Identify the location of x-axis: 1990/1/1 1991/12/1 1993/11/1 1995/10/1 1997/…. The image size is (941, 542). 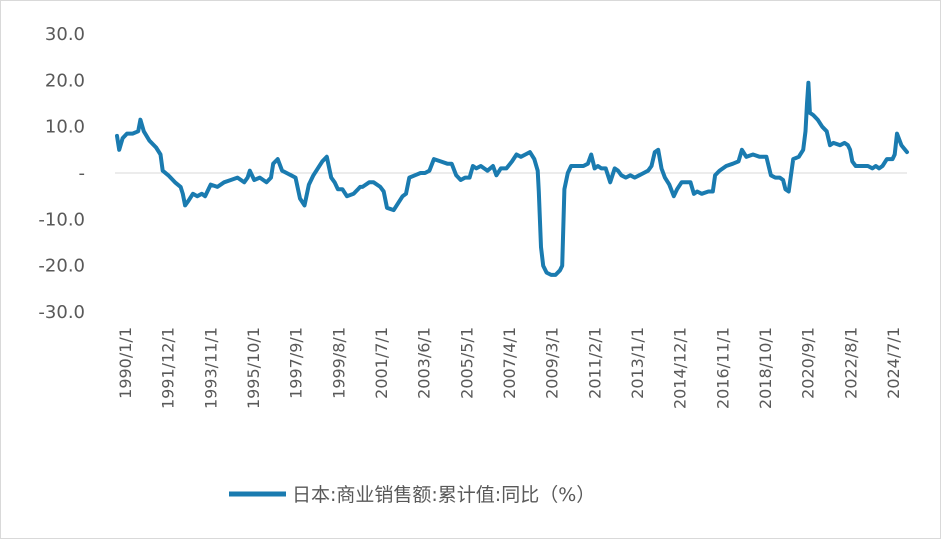
(509, 368).